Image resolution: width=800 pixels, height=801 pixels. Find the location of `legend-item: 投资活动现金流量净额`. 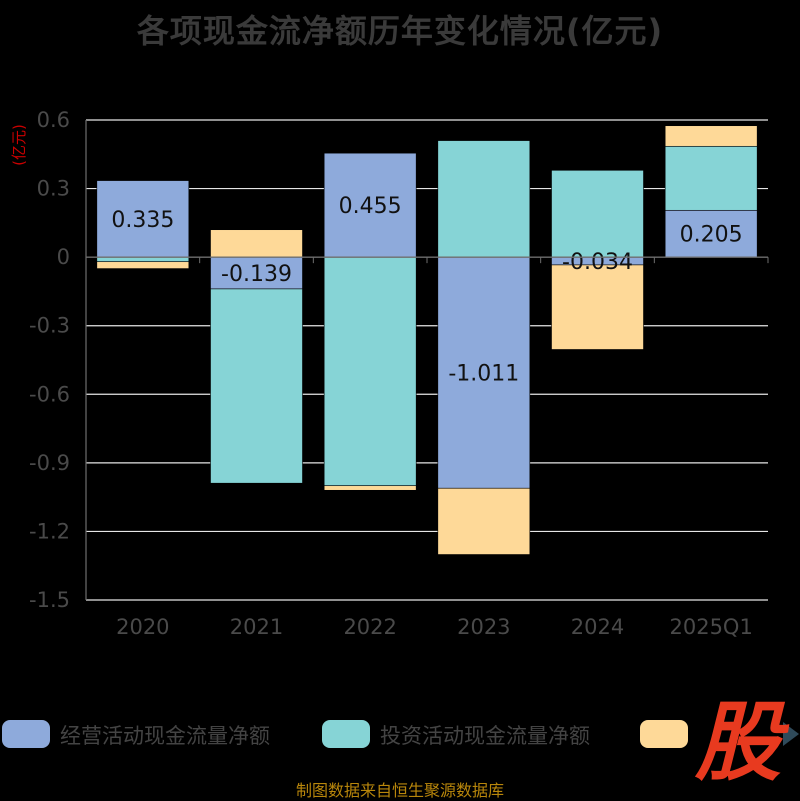

legend-item: 投资活动现金流量净额 is located at coordinates (456, 734).